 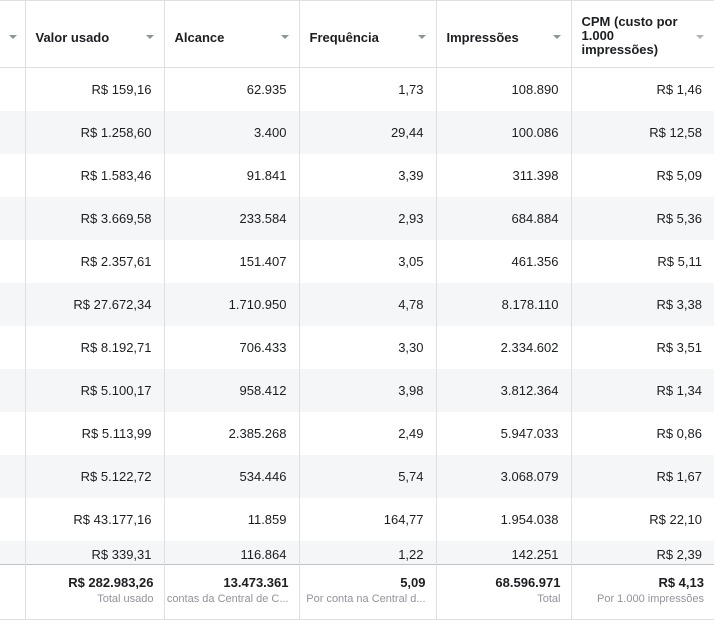 What do you see at coordinates (95, 347) in the screenshot?
I see `cell-valor: R$ 8.192,71` at bounding box center [95, 347].